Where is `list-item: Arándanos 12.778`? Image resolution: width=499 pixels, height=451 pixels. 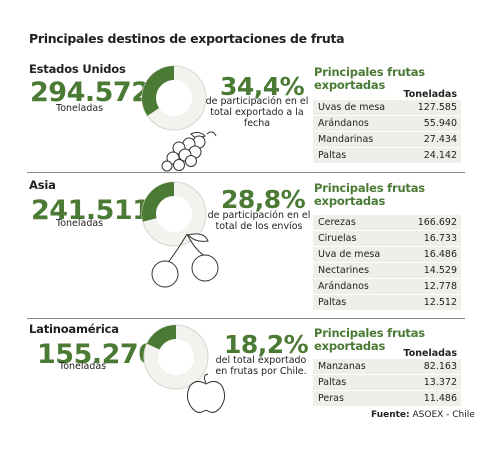
list-item: Arándanos 12.778 is located at coordinates (387, 286).